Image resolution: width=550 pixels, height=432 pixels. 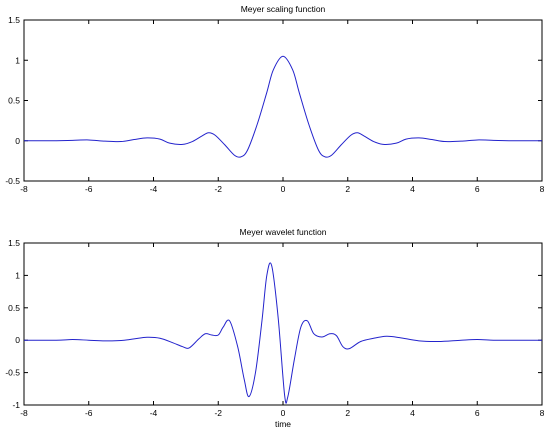 I want to click on x-axis-label: time, so click(x=283, y=424).